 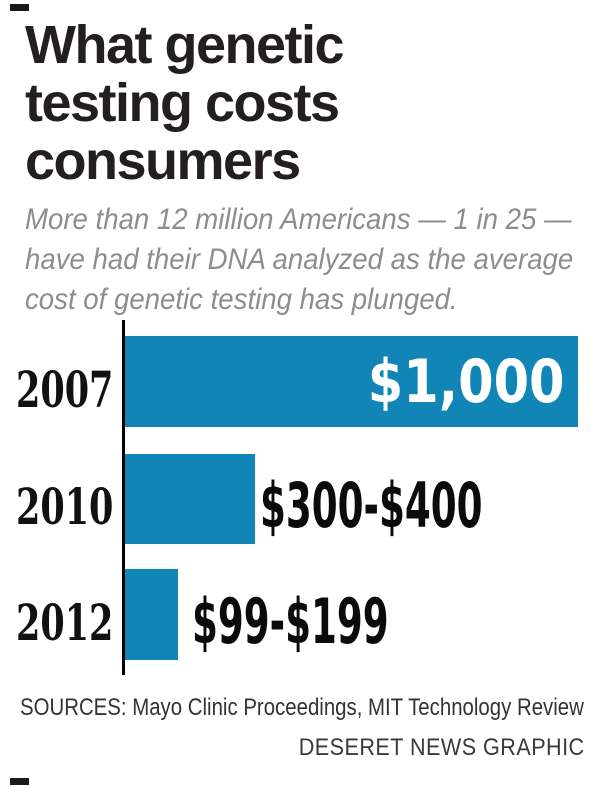 I want to click on subtitle-line-3: cost of genetic testing has plunged., so click(x=241, y=299).